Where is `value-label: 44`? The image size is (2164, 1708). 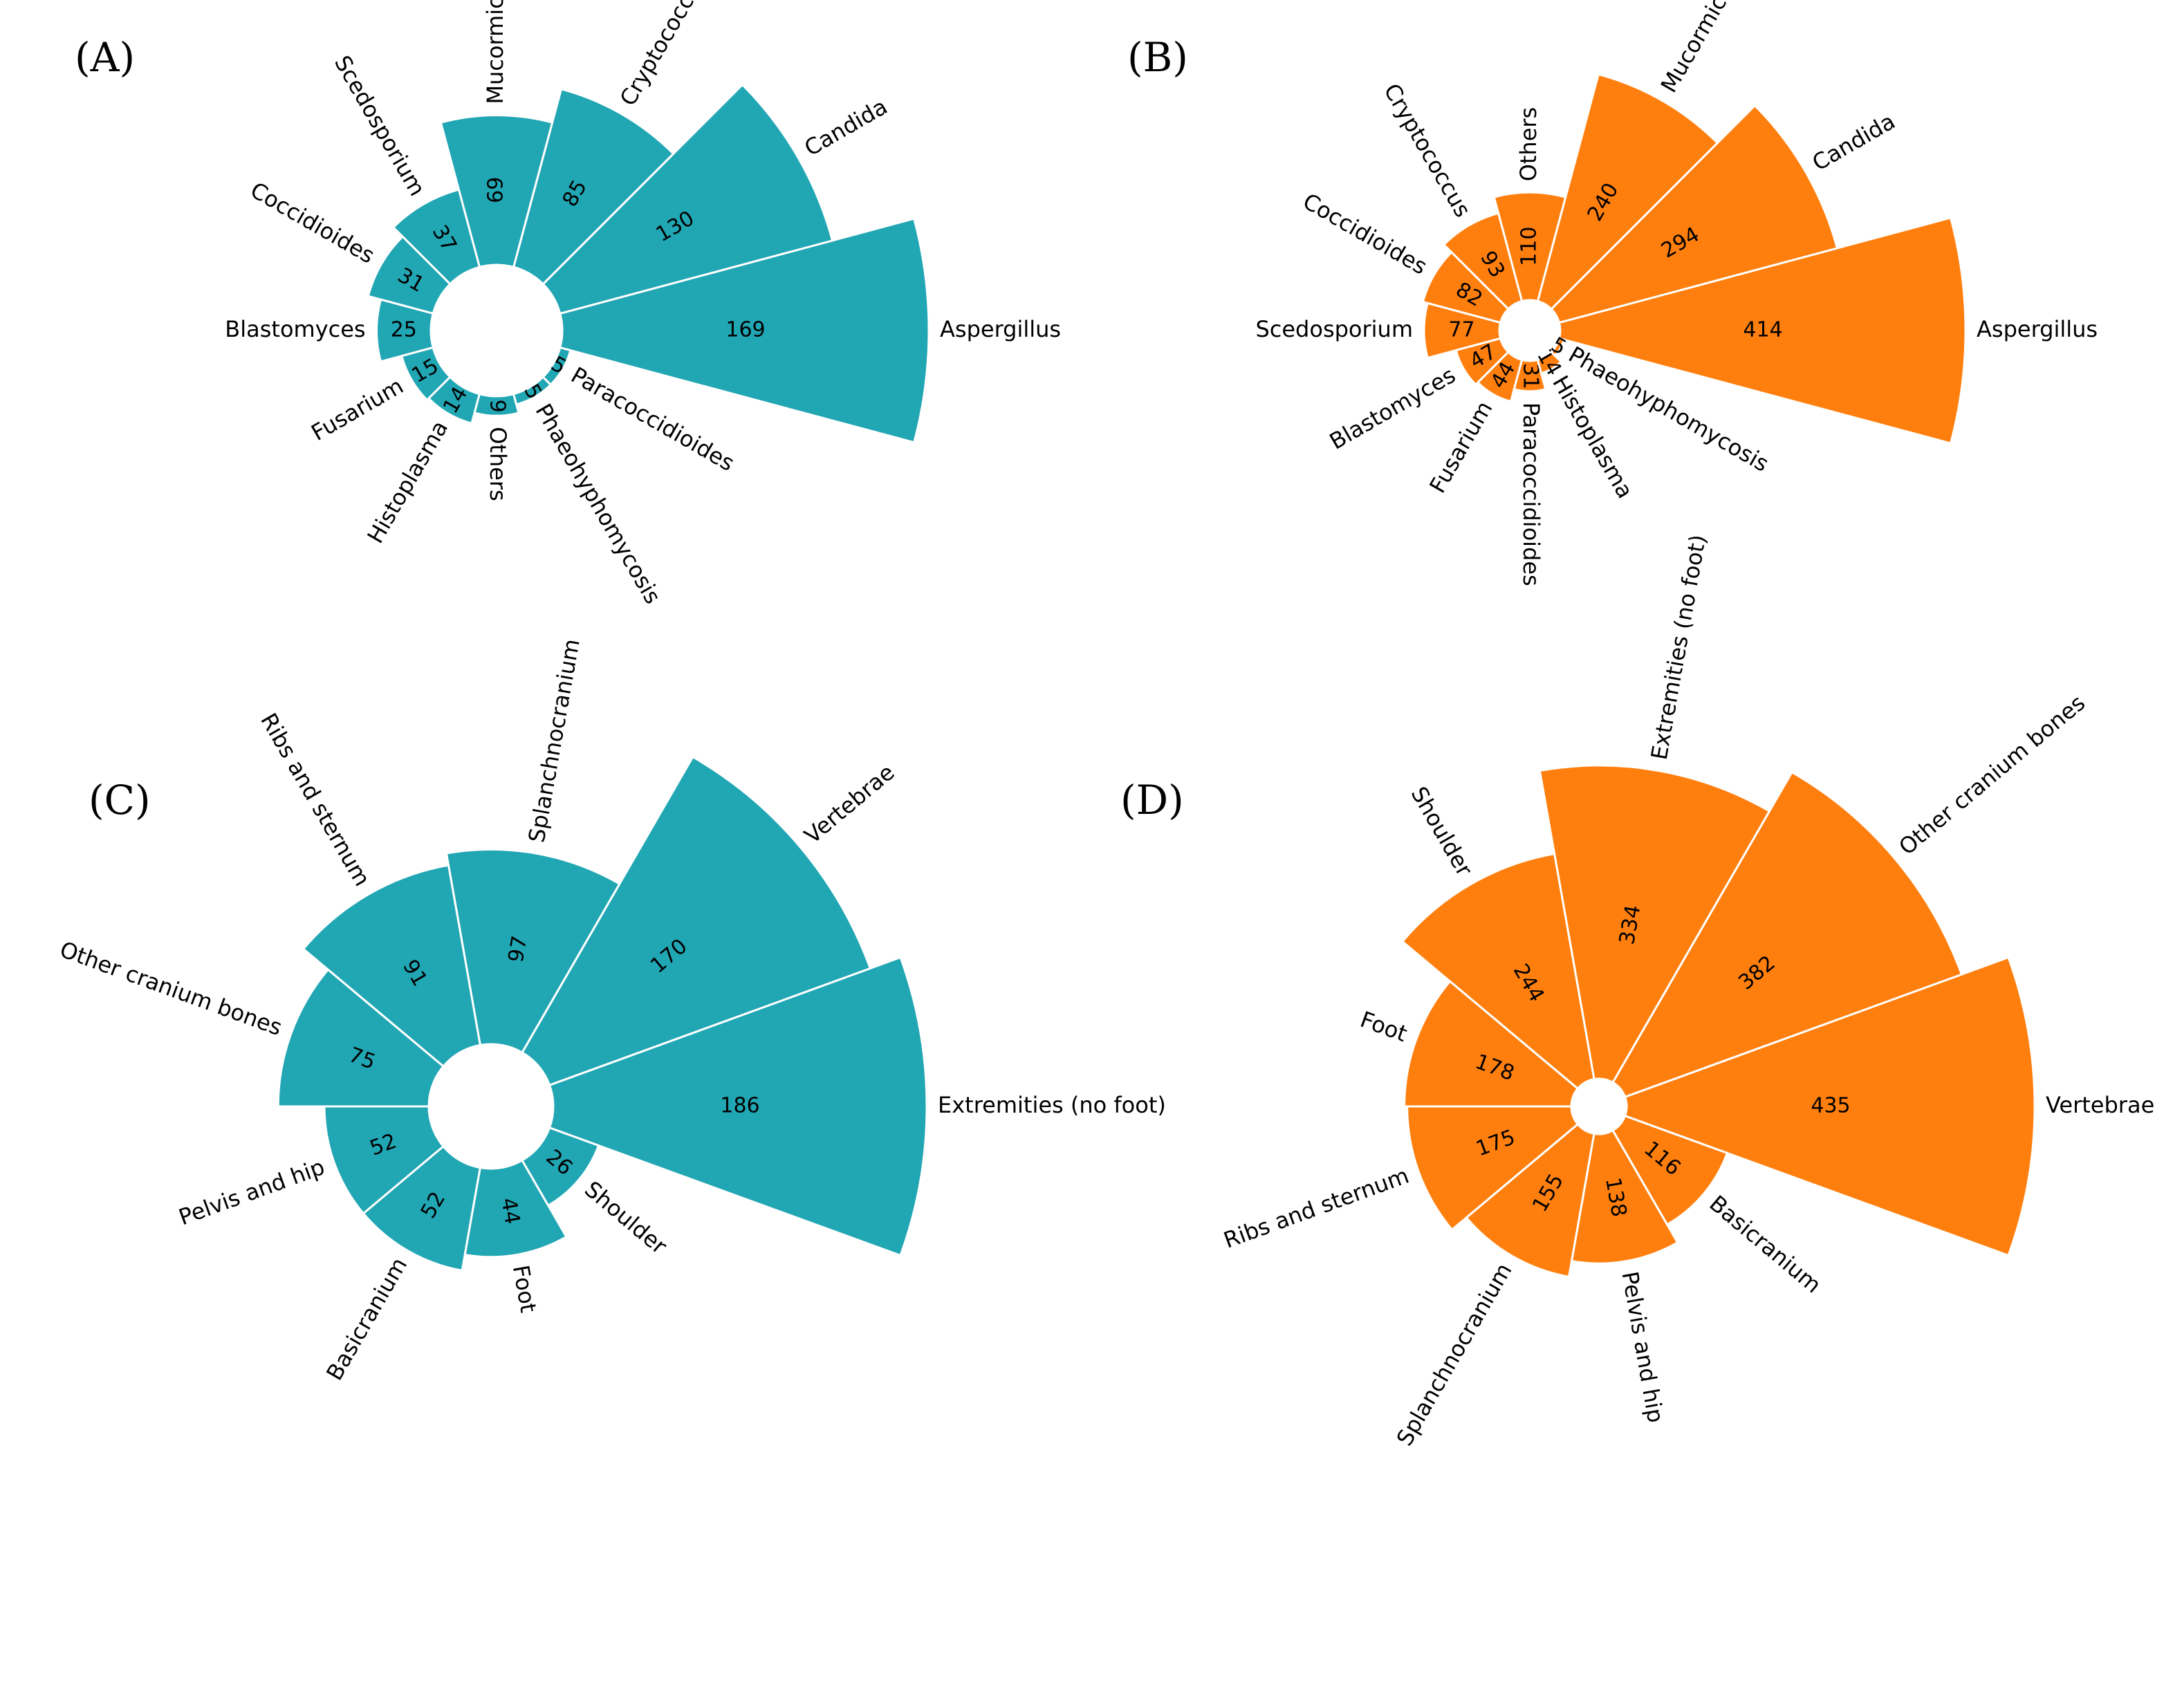 value-label: 44 is located at coordinates (510, 1211).